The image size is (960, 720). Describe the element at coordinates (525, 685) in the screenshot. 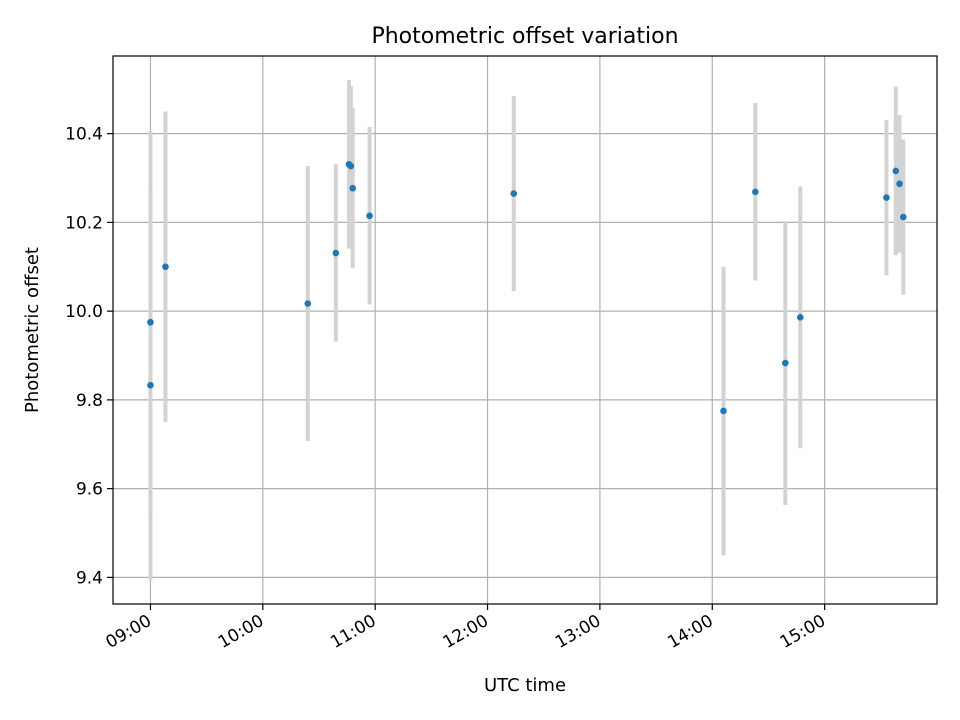

I see `x-axis-label: UTC time` at that location.